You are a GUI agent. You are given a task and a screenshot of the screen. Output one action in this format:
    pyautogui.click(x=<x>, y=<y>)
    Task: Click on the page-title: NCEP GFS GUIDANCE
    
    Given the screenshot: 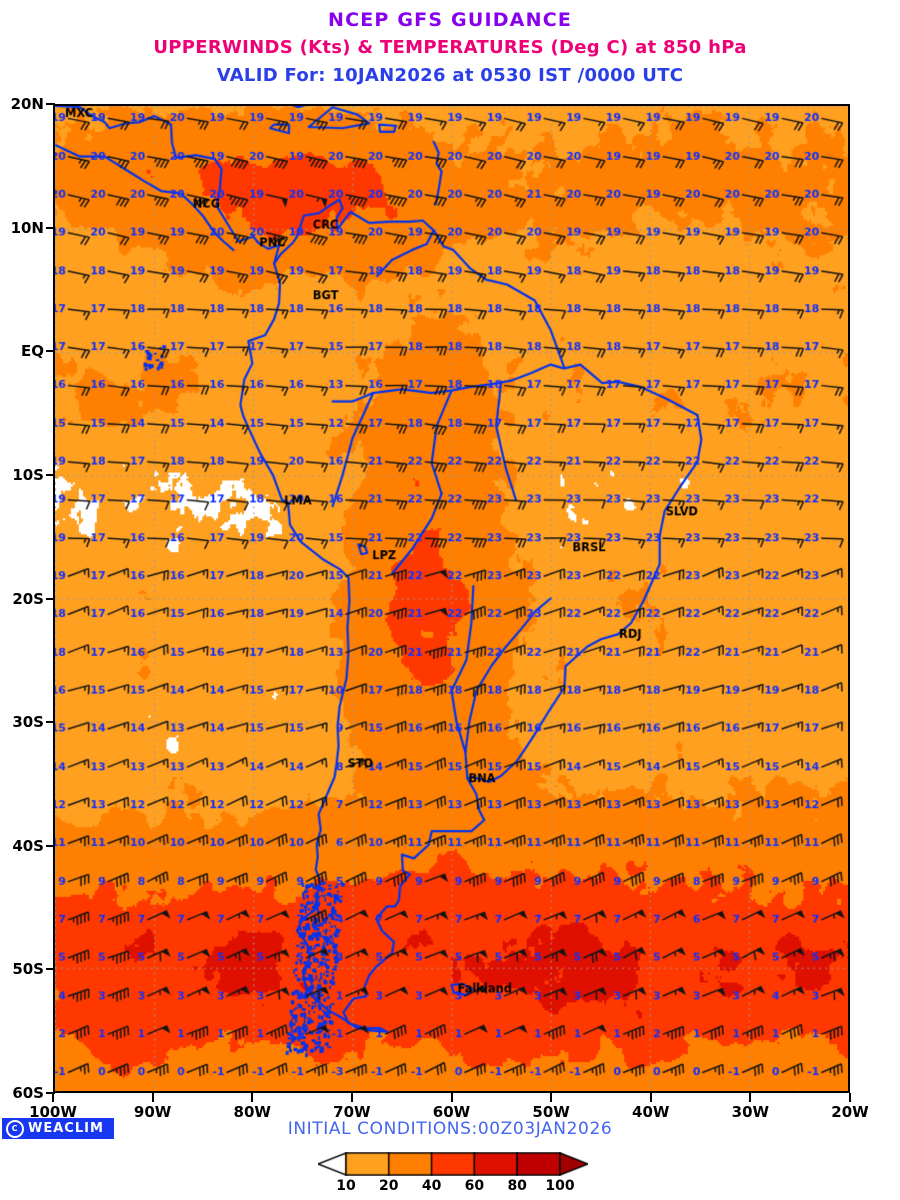 What is the action you would take?
    pyautogui.click(x=450, y=20)
    